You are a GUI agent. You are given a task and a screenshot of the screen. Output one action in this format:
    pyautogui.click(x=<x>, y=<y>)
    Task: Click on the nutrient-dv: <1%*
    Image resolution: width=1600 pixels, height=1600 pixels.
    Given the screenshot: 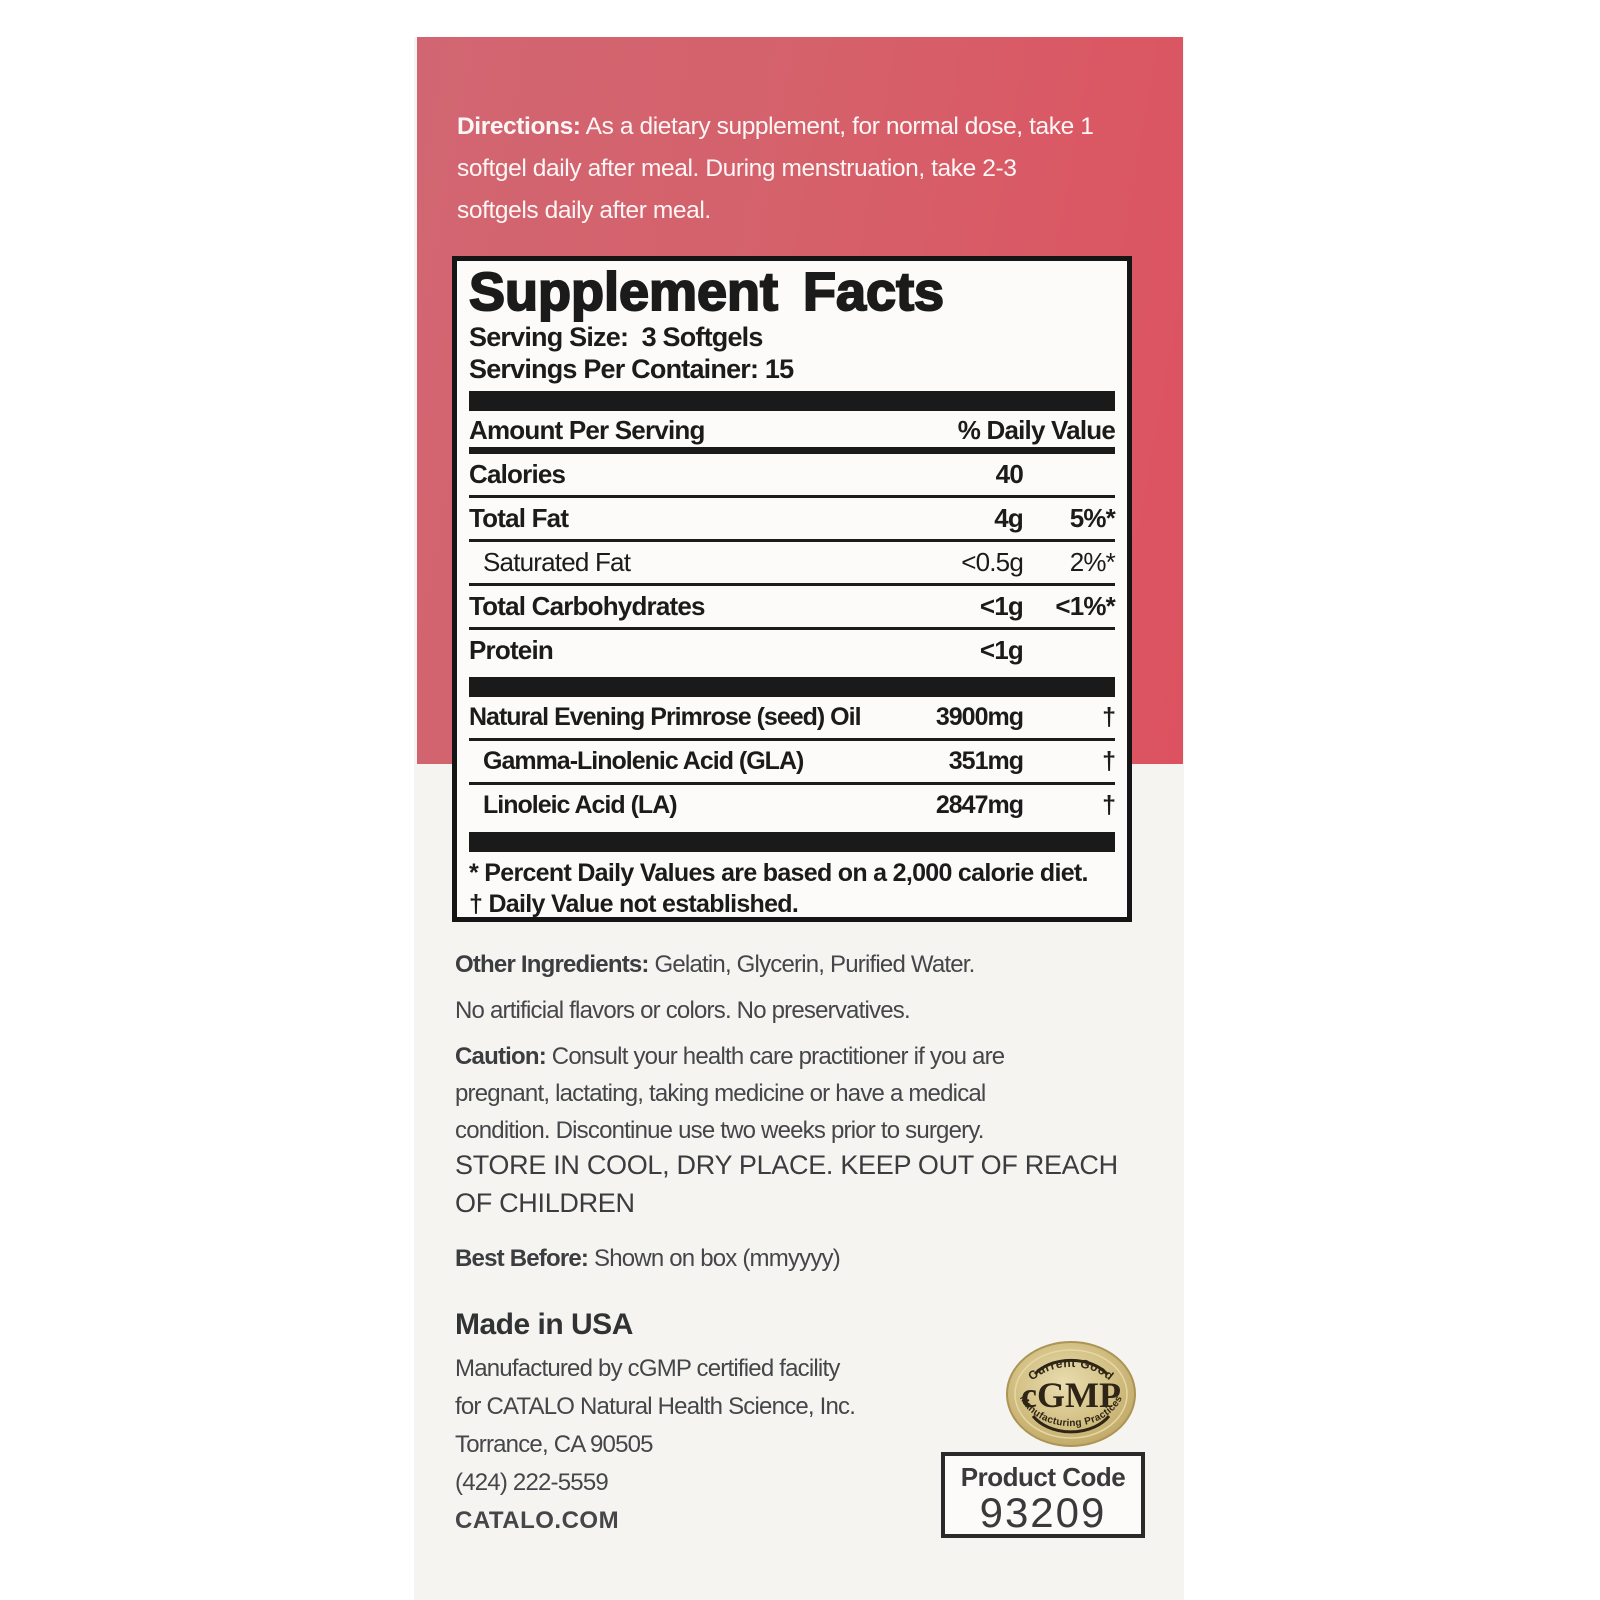 What is the action you would take?
    pyautogui.click(x=1085, y=606)
    